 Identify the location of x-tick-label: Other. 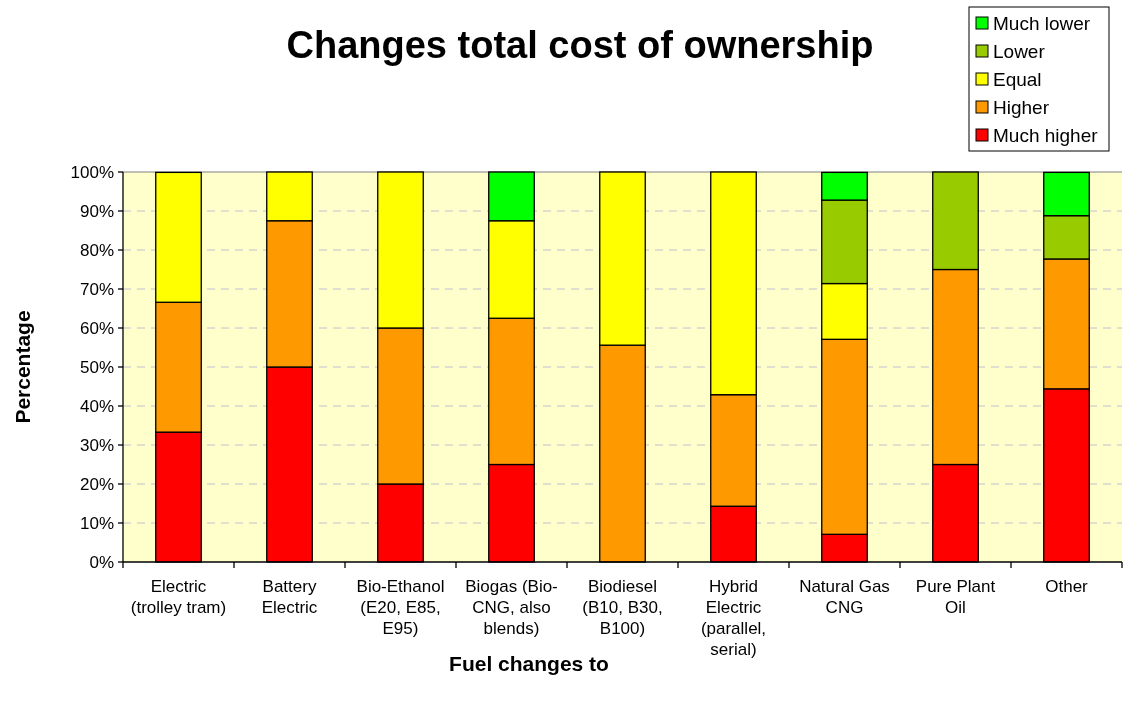
(1067, 586).